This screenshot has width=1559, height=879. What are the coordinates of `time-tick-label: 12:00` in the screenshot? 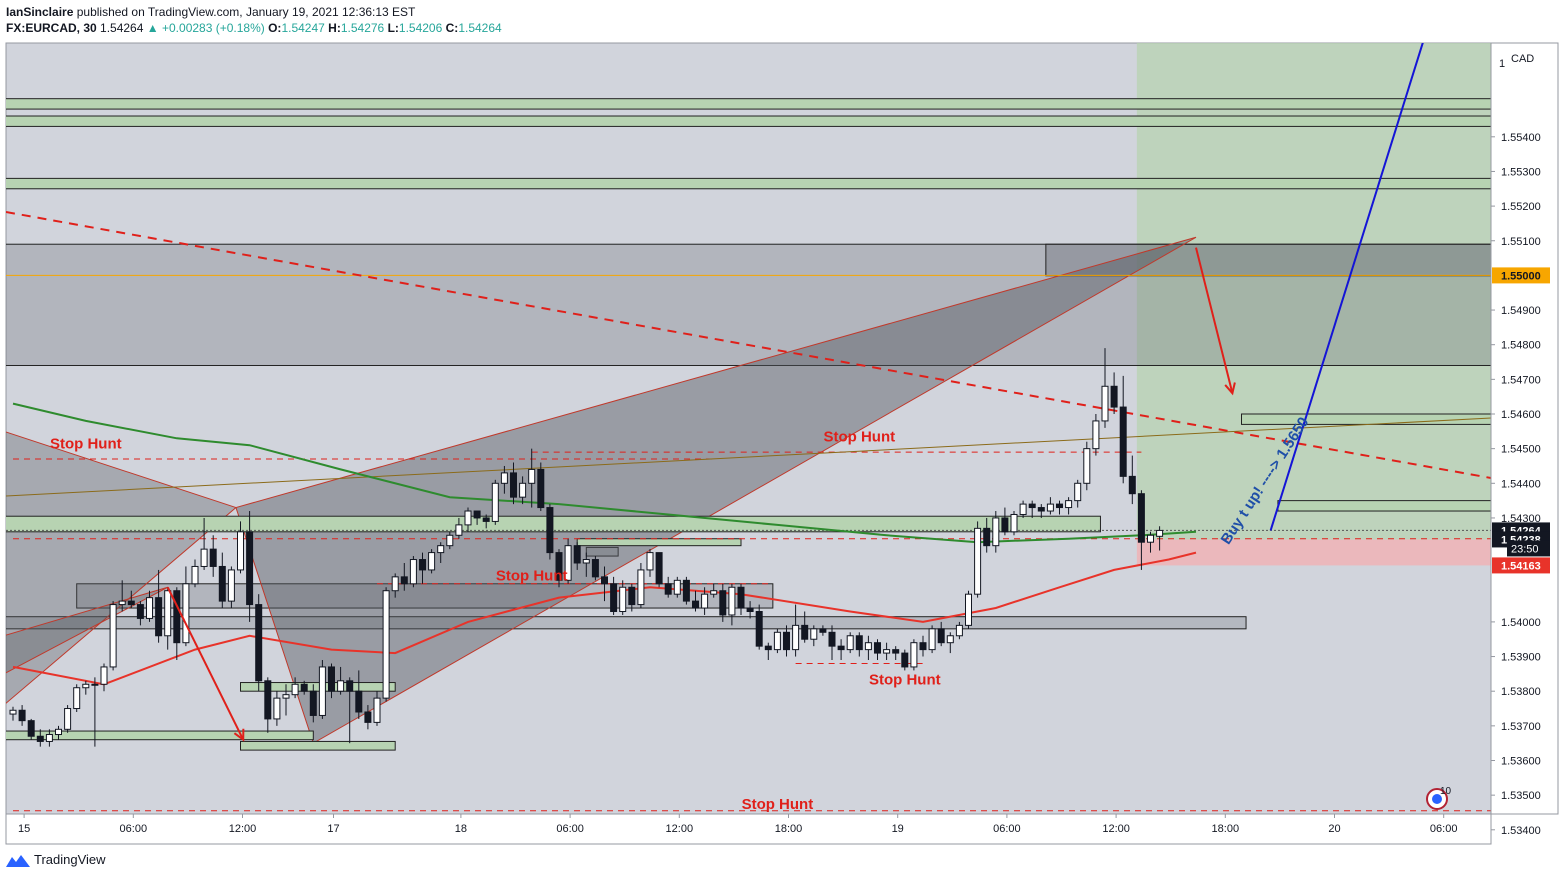 It's located at (680, 829).